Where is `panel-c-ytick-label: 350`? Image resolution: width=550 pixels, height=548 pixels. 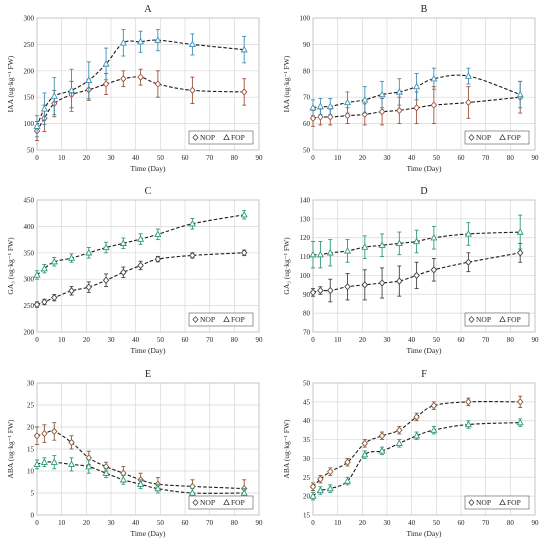
panel-c-ytick-label: 350 is located at coordinates (29, 253).